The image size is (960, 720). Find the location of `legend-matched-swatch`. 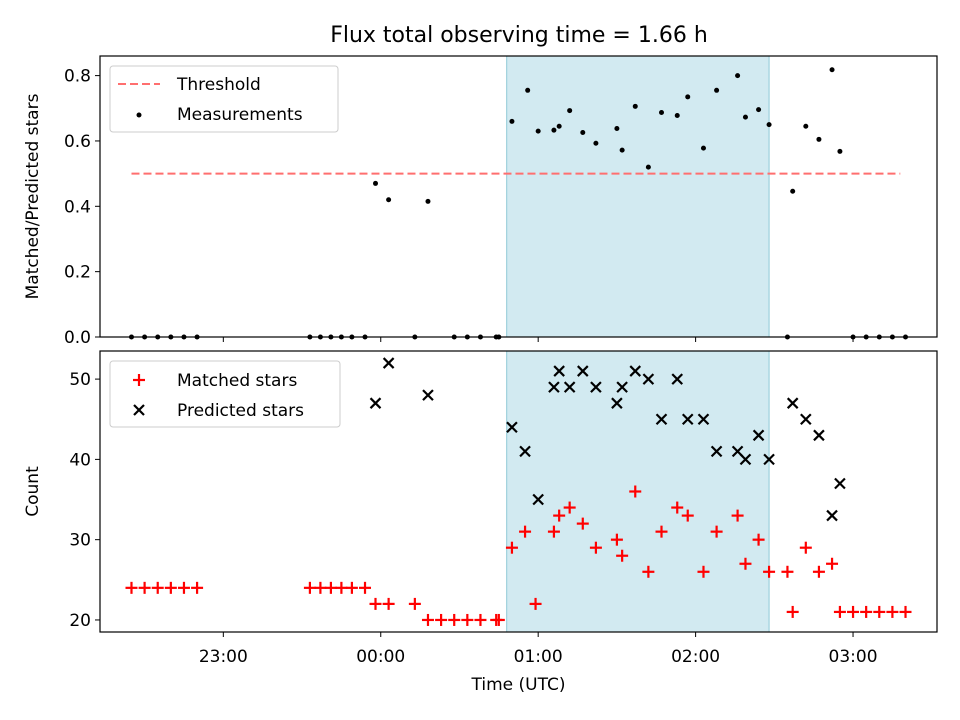

legend-matched-swatch is located at coordinates (139, 380).